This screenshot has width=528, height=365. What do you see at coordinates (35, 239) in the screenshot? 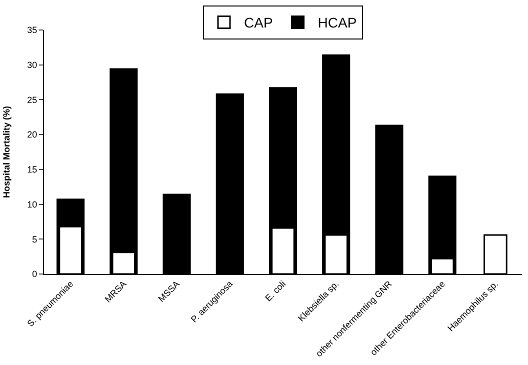
I see `y-tick-label: 5` at bounding box center [35, 239].